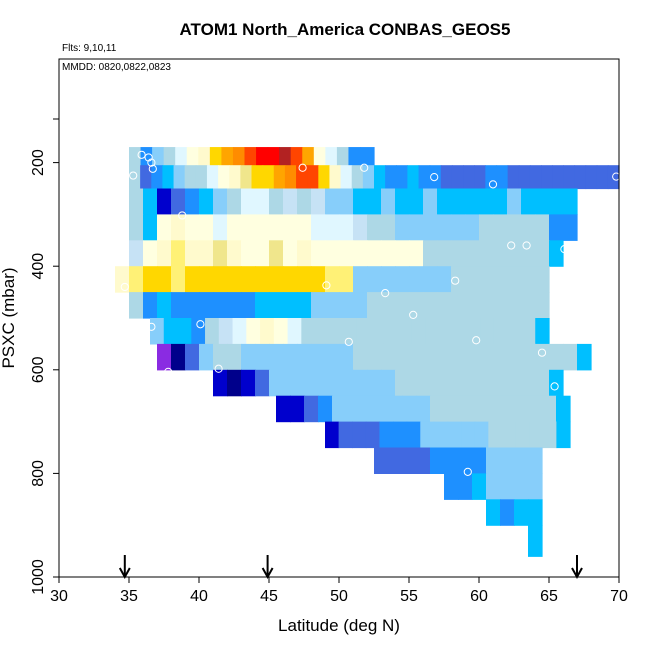  What do you see at coordinates (38, 162) in the screenshot?
I see `y-tick-label: 200` at bounding box center [38, 162].